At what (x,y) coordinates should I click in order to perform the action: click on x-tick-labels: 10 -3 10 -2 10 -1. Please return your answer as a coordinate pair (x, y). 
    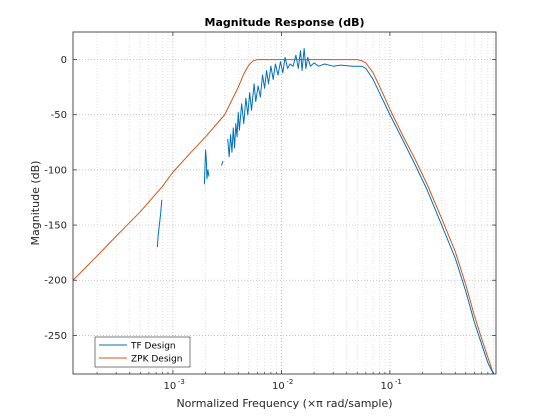
    Looking at the image, I should click on (283, 385).